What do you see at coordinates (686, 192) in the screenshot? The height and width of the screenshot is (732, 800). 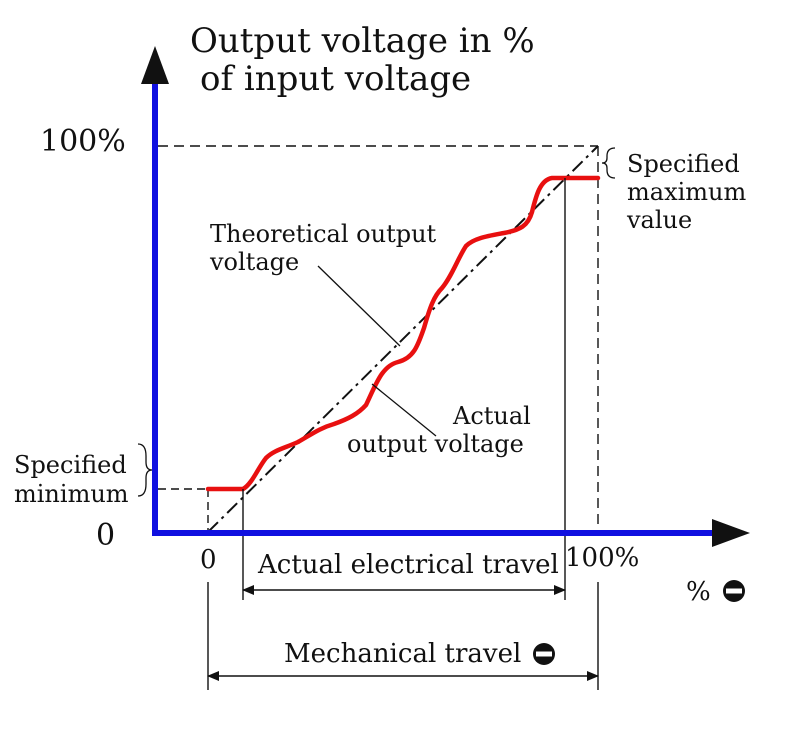 I see `spec-max-label-line2: maximum` at bounding box center [686, 192].